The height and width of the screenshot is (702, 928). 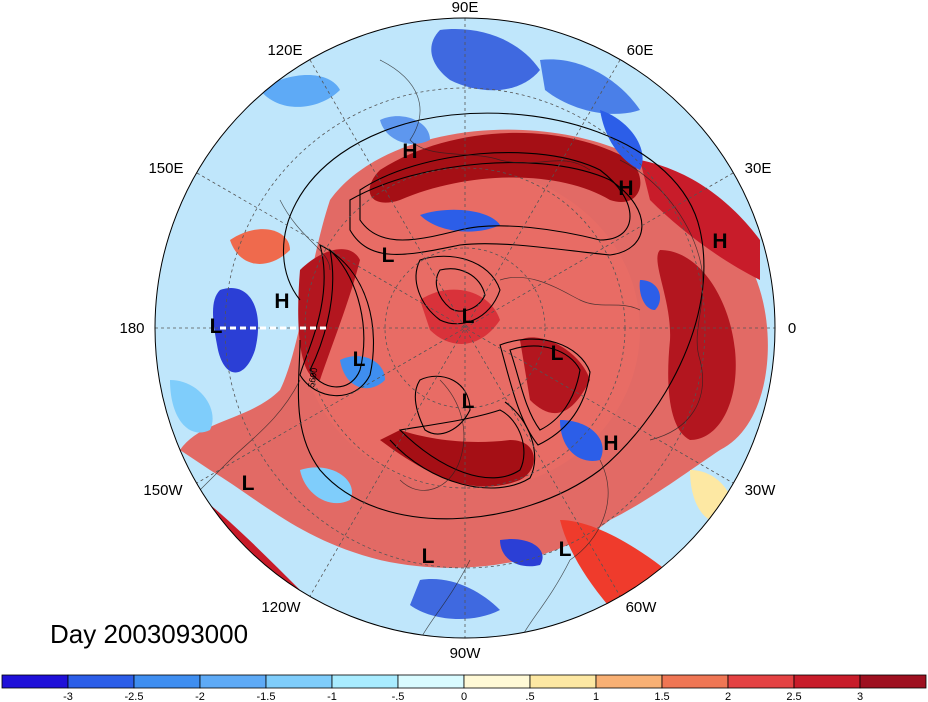 What do you see at coordinates (134, 696) in the screenshot?
I see `colorbar-tick-label: -2.5` at bounding box center [134, 696].